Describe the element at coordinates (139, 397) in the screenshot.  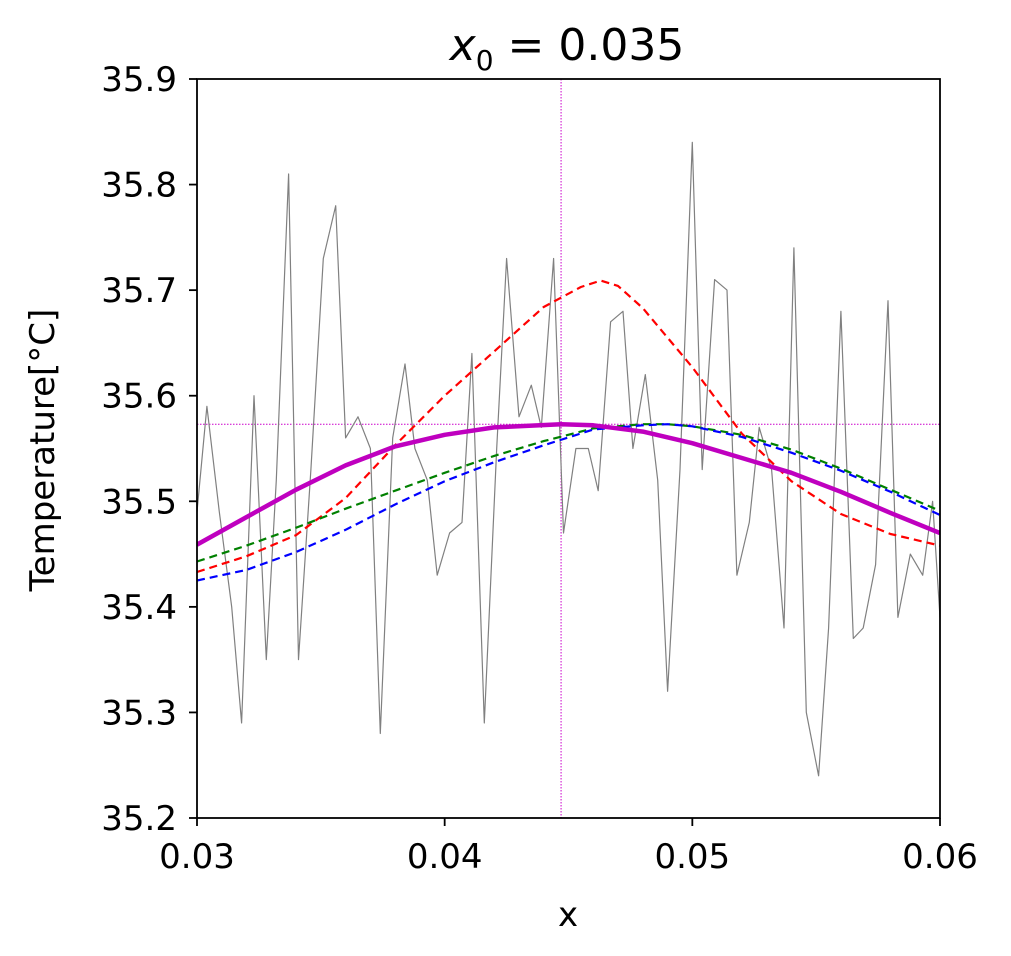
I see `y-tick-label: 35.6` at that location.